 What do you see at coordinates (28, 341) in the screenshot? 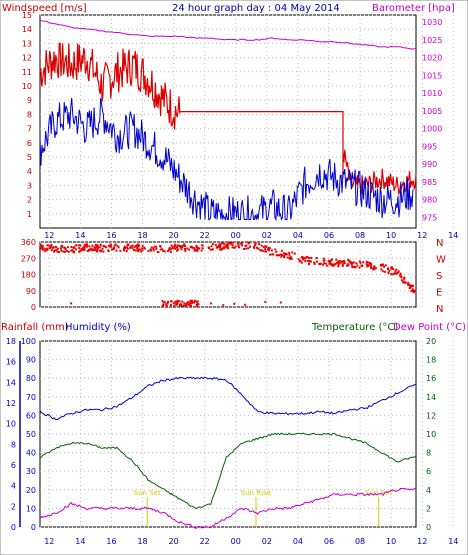
I see `humidity-tick-label: 100` at bounding box center [28, 341].